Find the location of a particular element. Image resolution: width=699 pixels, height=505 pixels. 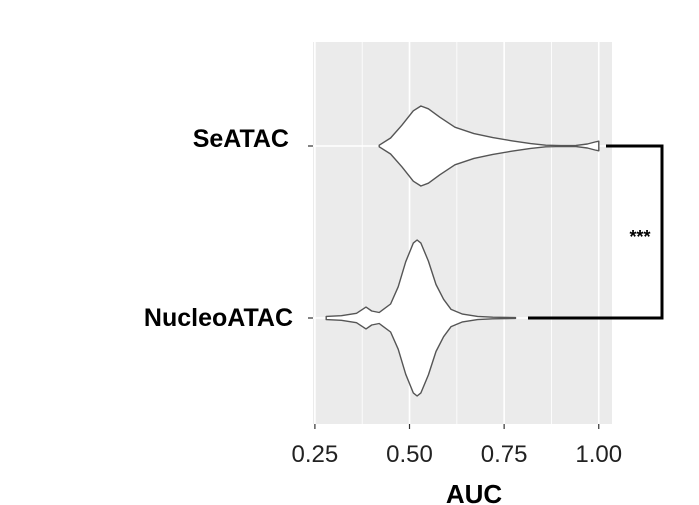

x-tick-label-0.25: 0.25 is located at coordinates (315, 454).